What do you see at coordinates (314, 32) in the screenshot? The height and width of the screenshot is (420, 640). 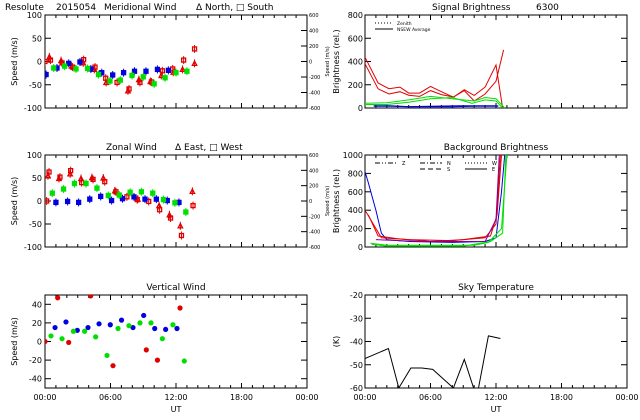 I see `y2-tick-label: 400` at bounding box center [314, 32].